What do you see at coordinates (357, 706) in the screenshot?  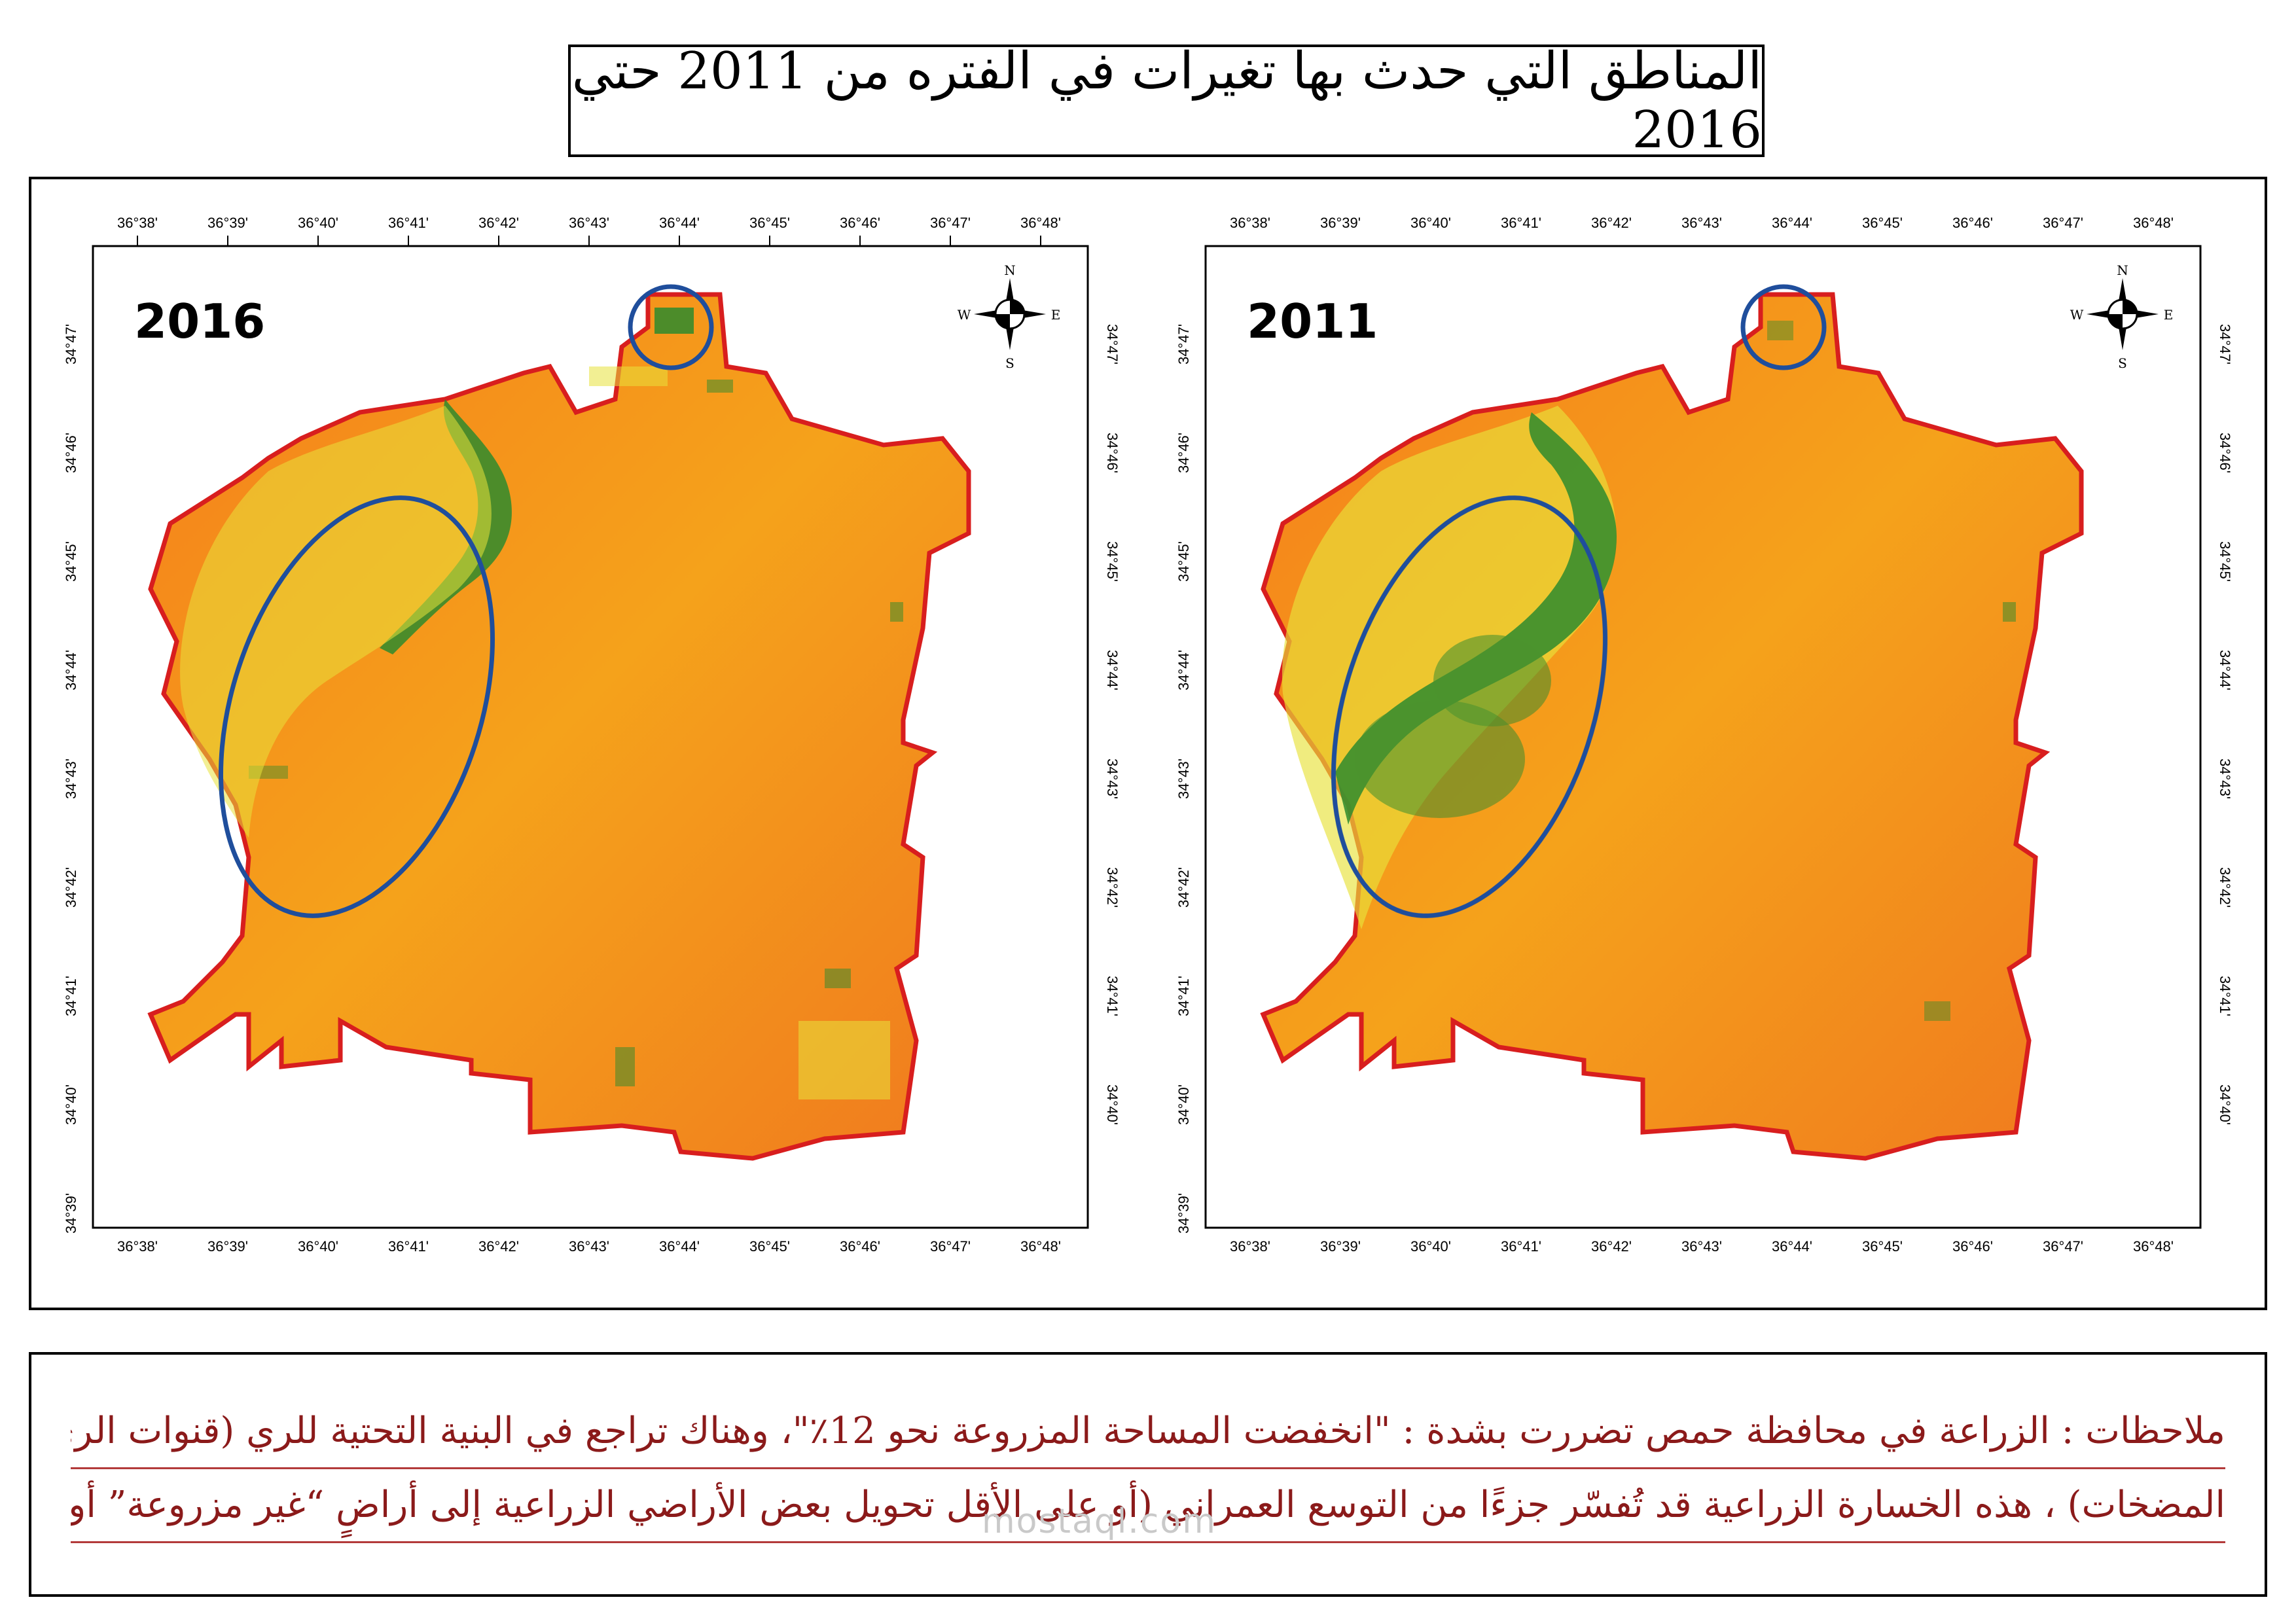 I see `change-highlight-west` at bounding box center [357, 706].